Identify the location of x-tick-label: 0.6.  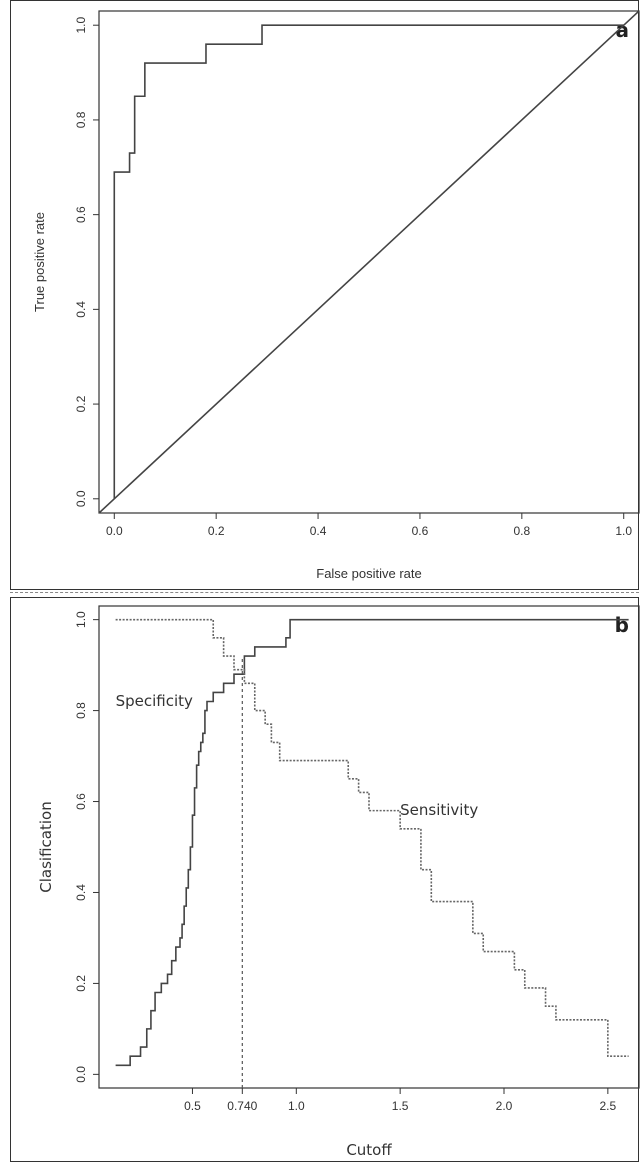
(420, 531).